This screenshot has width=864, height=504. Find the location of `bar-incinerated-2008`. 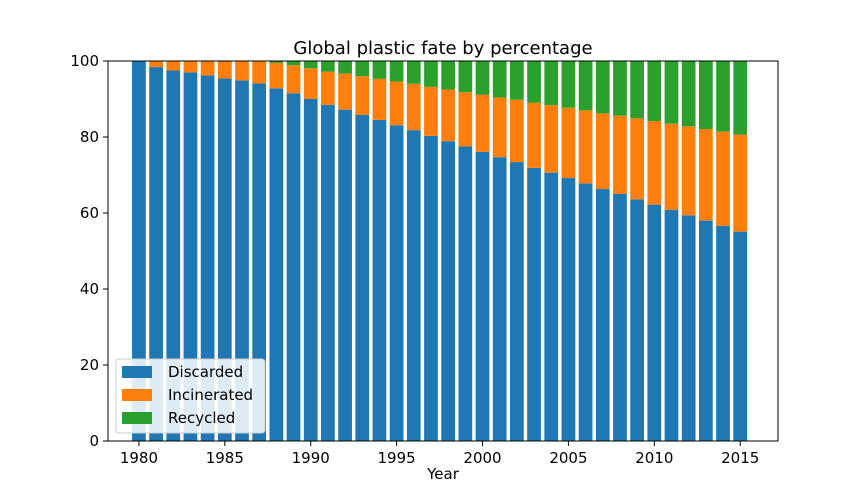

bar-incinerated-2008 is located at coordinates (620, 154).